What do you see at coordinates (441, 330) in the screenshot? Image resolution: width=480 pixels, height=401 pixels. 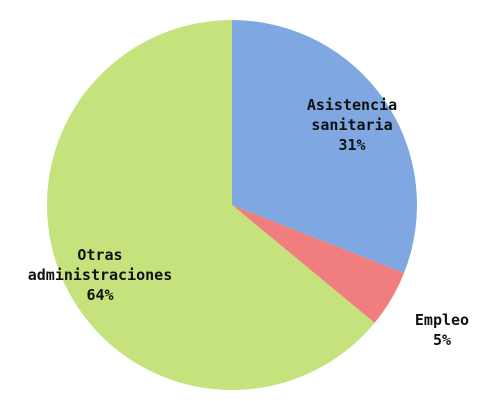 I see `slice-label: Empleo 5%` at bounding box center [441, 330].